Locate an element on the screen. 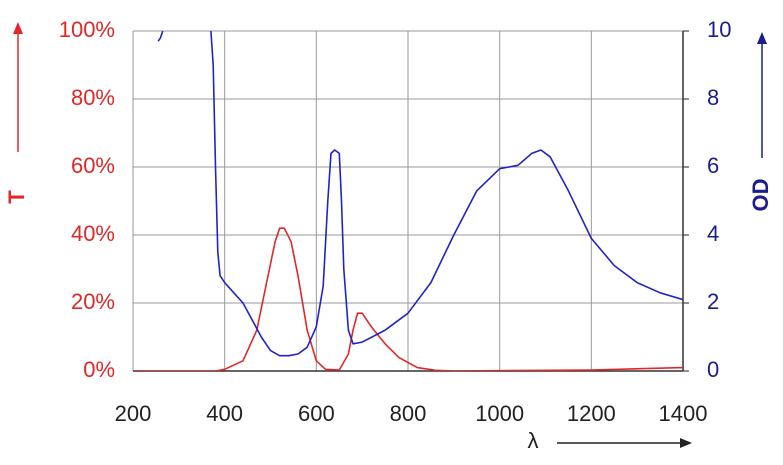 The image size is (783, 465). y-tick-label: 60% is located at coordinates (93, 165).